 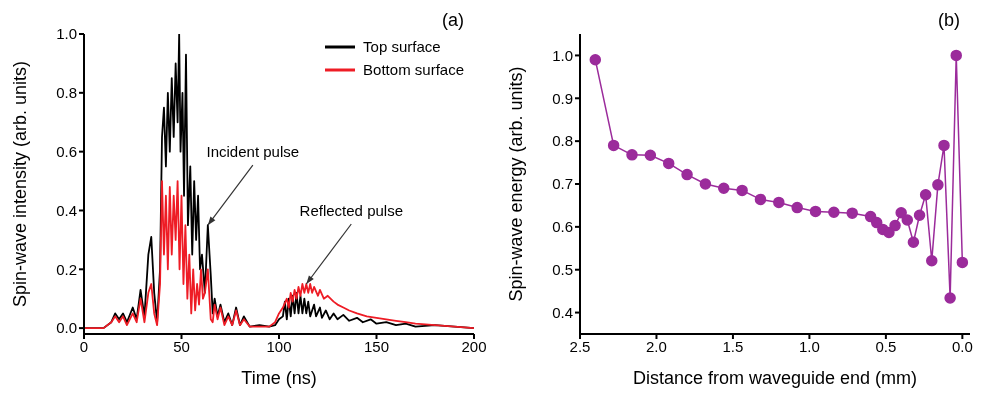 What do you see at coordinates (84, 346) in the screenshot?
I see `x-tick-label: 0` at bounding box center [84, 346].